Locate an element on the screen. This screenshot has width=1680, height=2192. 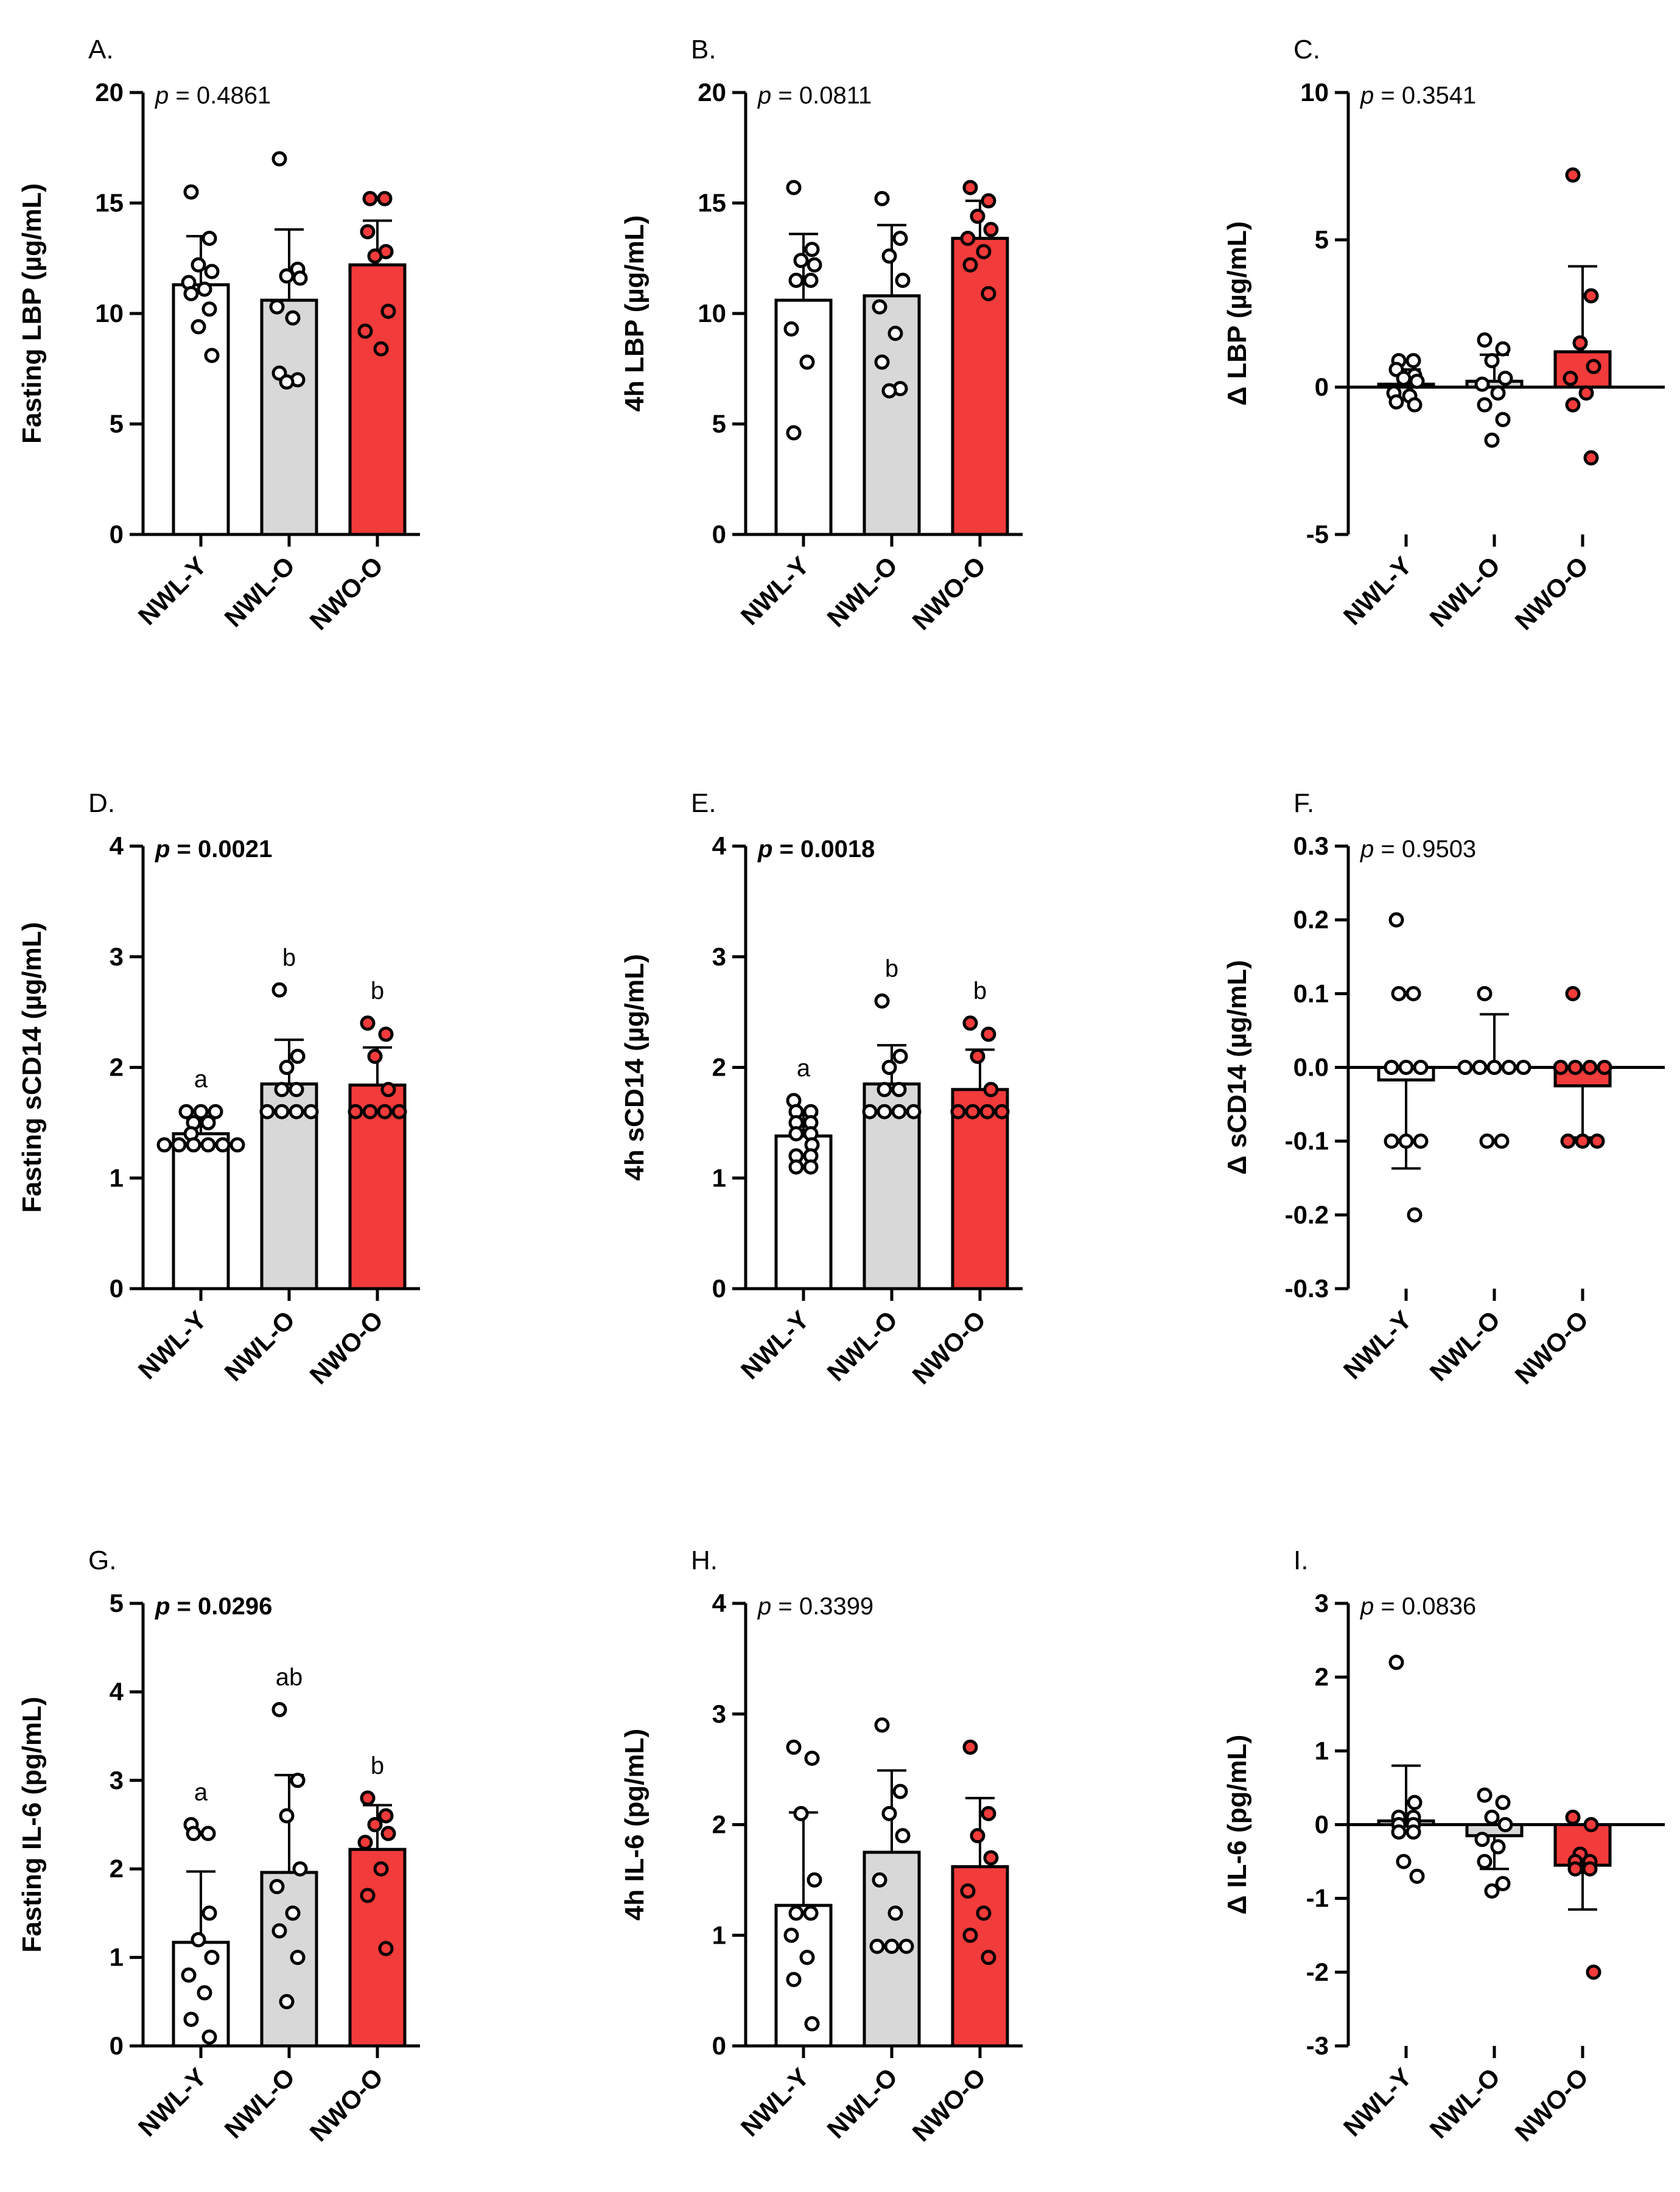
p-symbol: p is located at coordinates (1367, 1606).